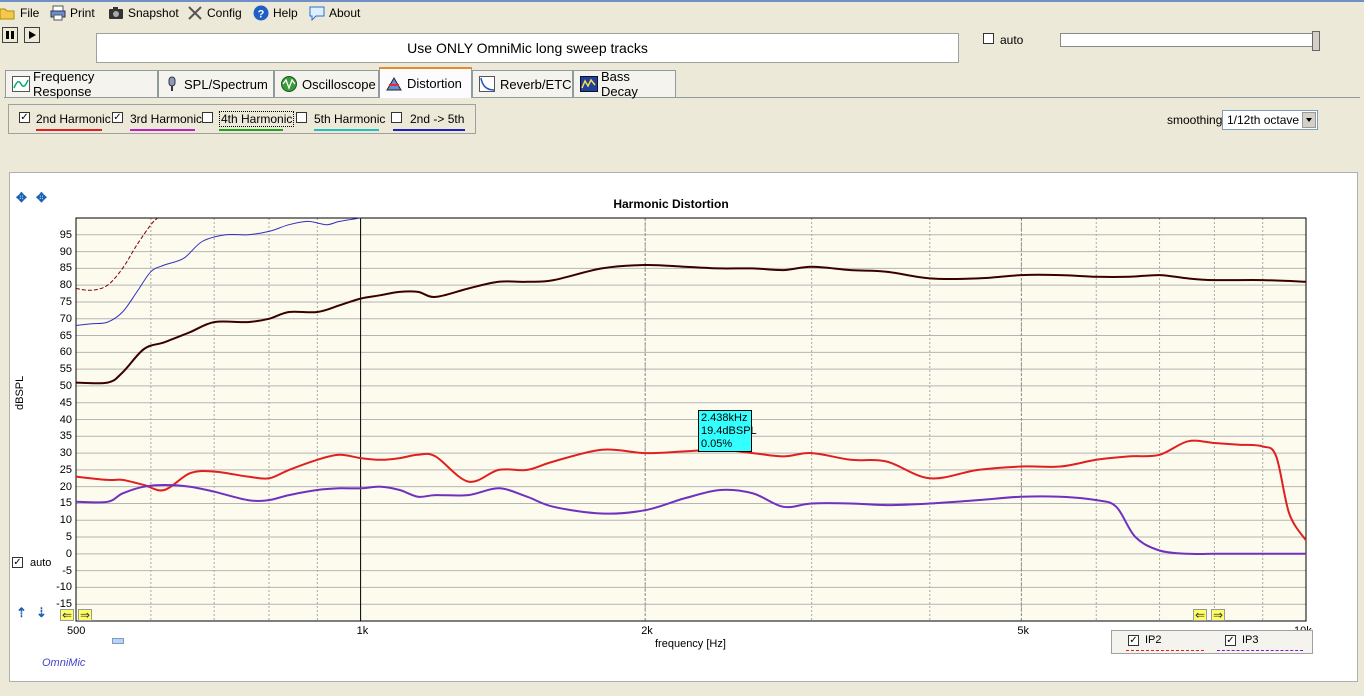 The height and width of the screenshot is (696, 1364). What do you see at coordinates (65, 419) in the screenshot?
I see `y-tick-label: 40` at bounding box center [65, 419].